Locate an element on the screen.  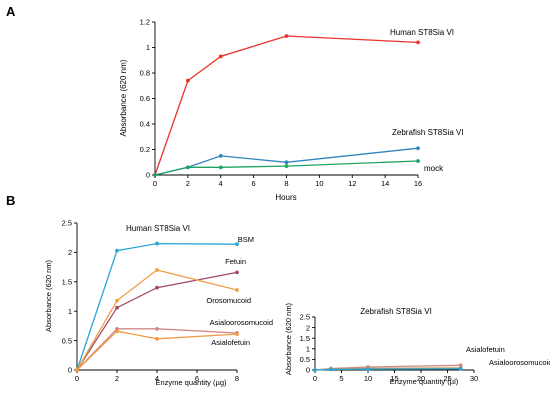
a-x-tick-label: 10 is located at coordinates (319, 183).